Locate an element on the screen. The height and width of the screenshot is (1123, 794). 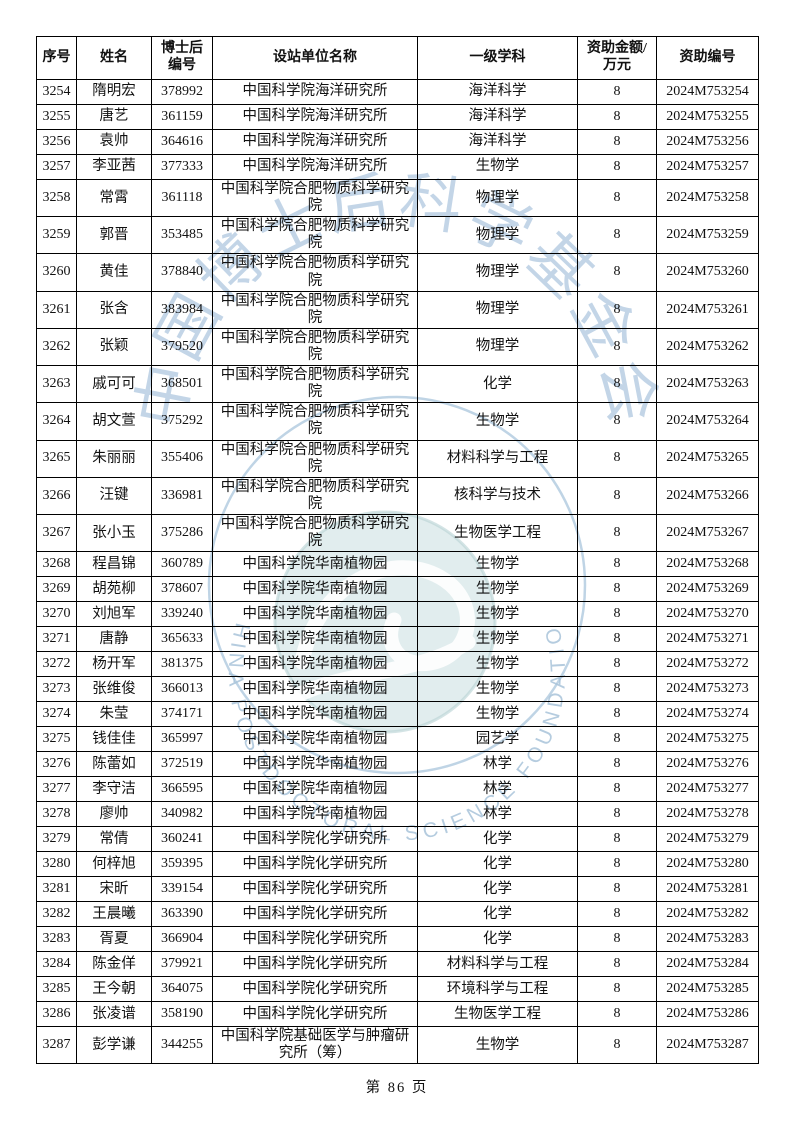
cell-unit: 中国科学院合肥物质科学研究 院 is located at coordinates (315, 421).